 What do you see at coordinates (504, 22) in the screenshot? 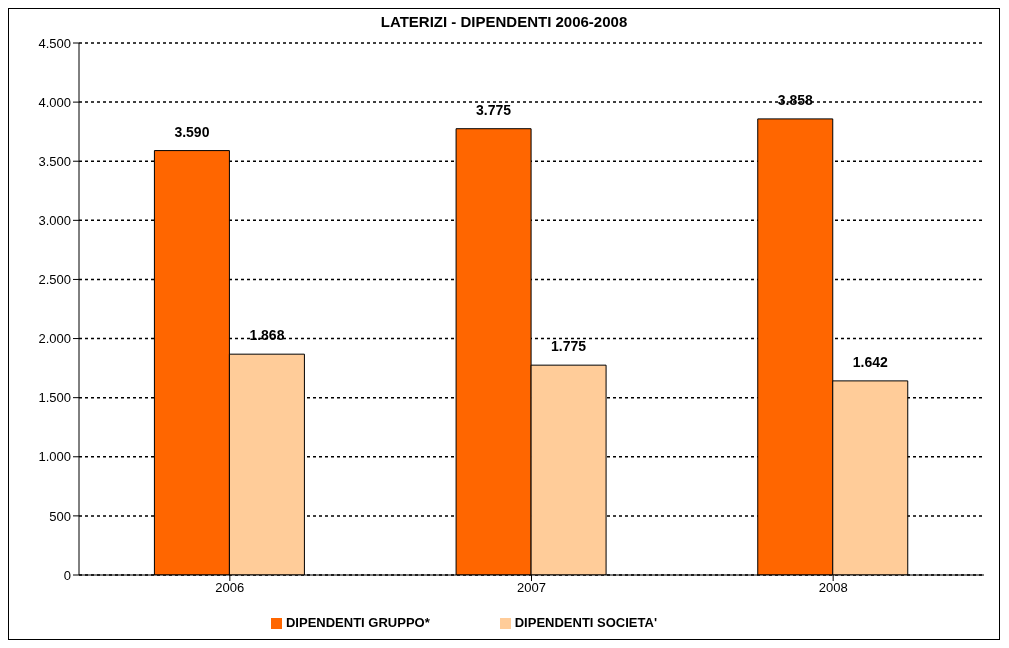
I see `chart-title: LATERIZI - DIPENDENTI 2006-2008` at bounding box center [504, 22].